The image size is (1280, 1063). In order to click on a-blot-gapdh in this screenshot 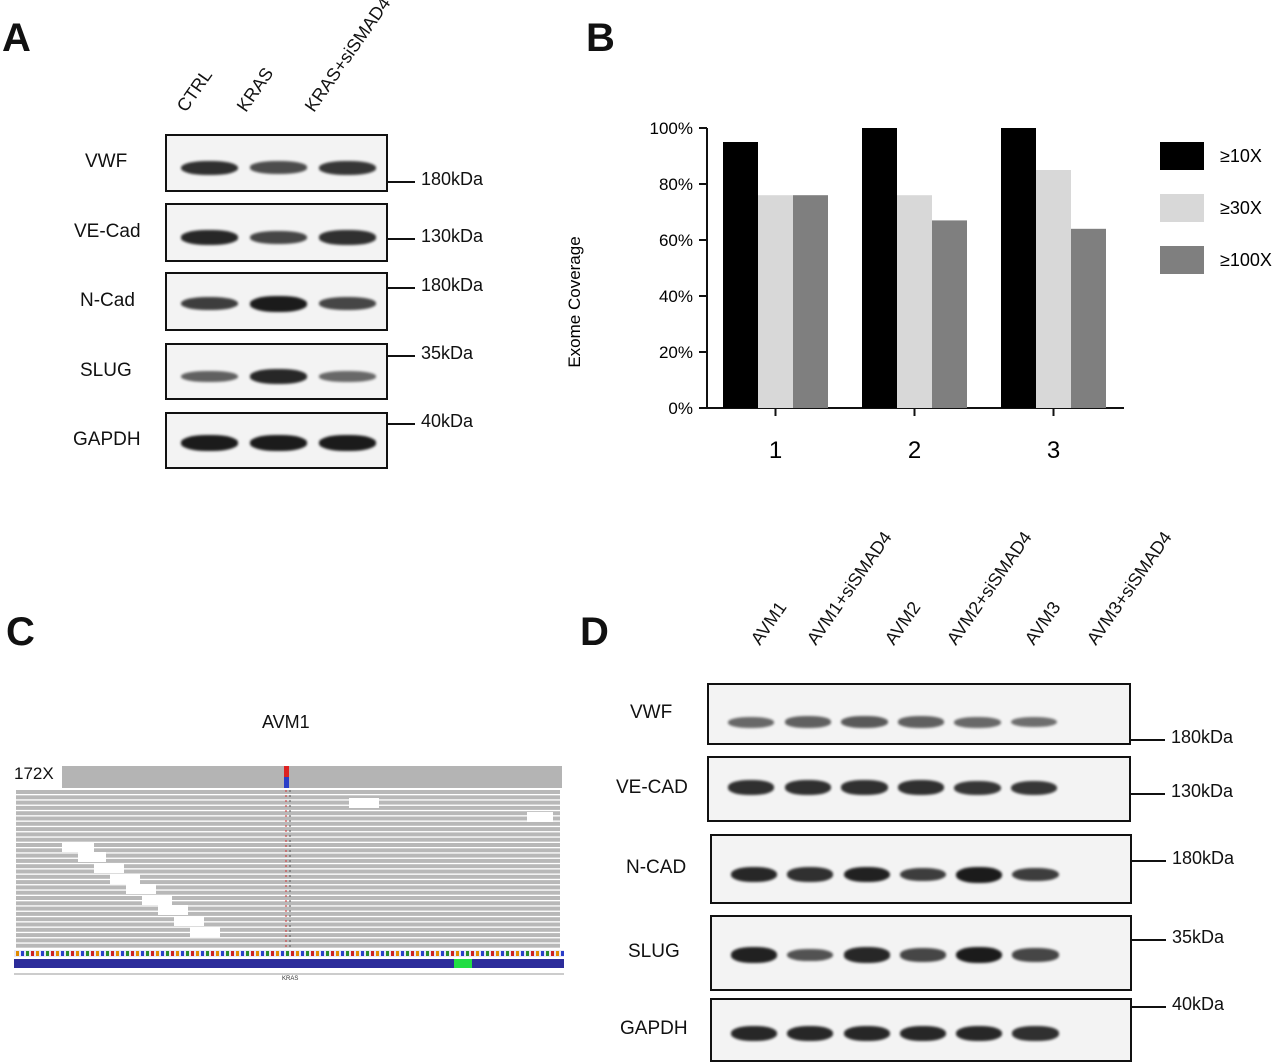, I will do `click(276, 440)`.